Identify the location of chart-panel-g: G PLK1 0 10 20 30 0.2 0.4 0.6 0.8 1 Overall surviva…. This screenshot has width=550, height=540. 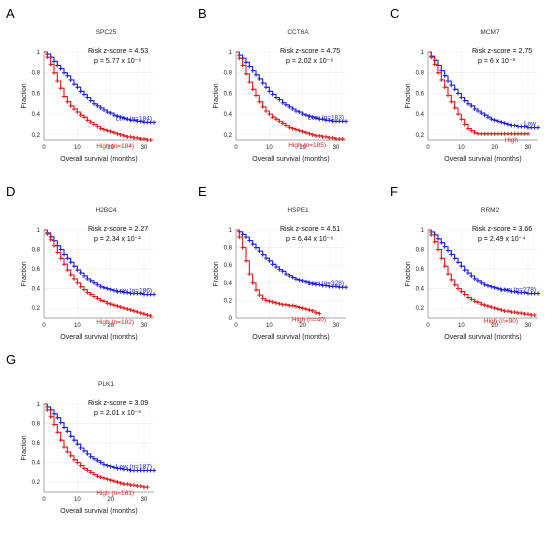
(81, 433).